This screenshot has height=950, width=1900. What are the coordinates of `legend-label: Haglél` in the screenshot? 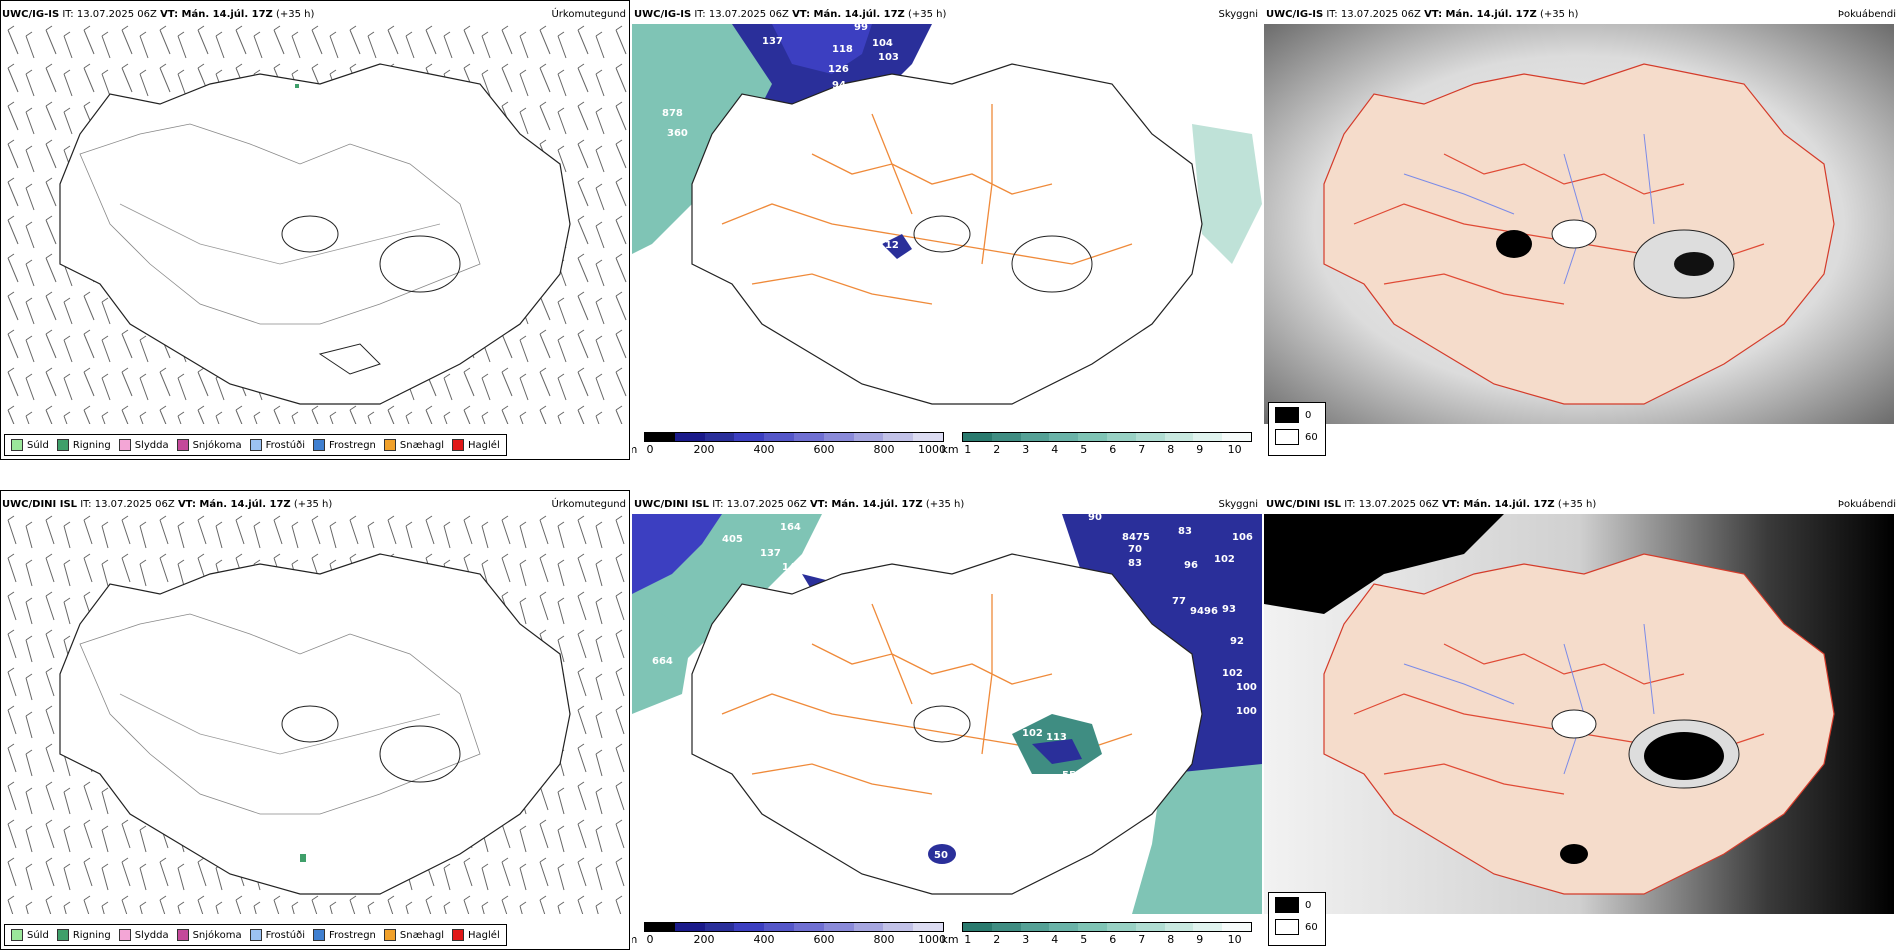 It's located at (484, 935).